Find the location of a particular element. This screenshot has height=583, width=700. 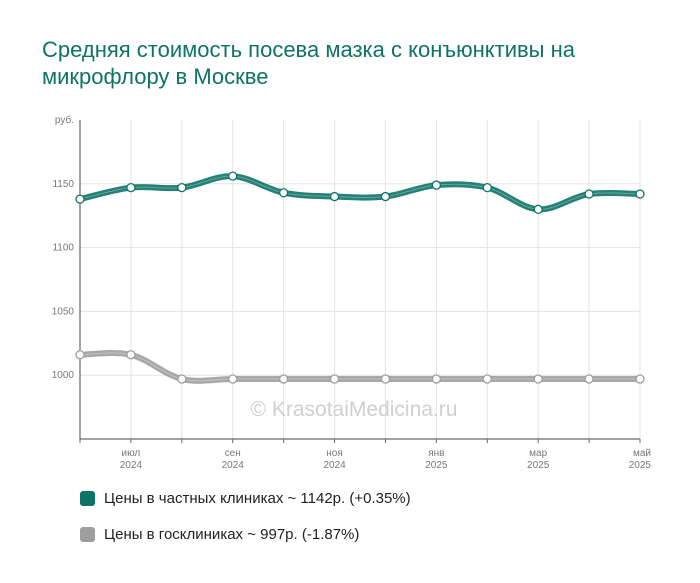

x-tick-label-month: сен is located at coordinates (233, 453).